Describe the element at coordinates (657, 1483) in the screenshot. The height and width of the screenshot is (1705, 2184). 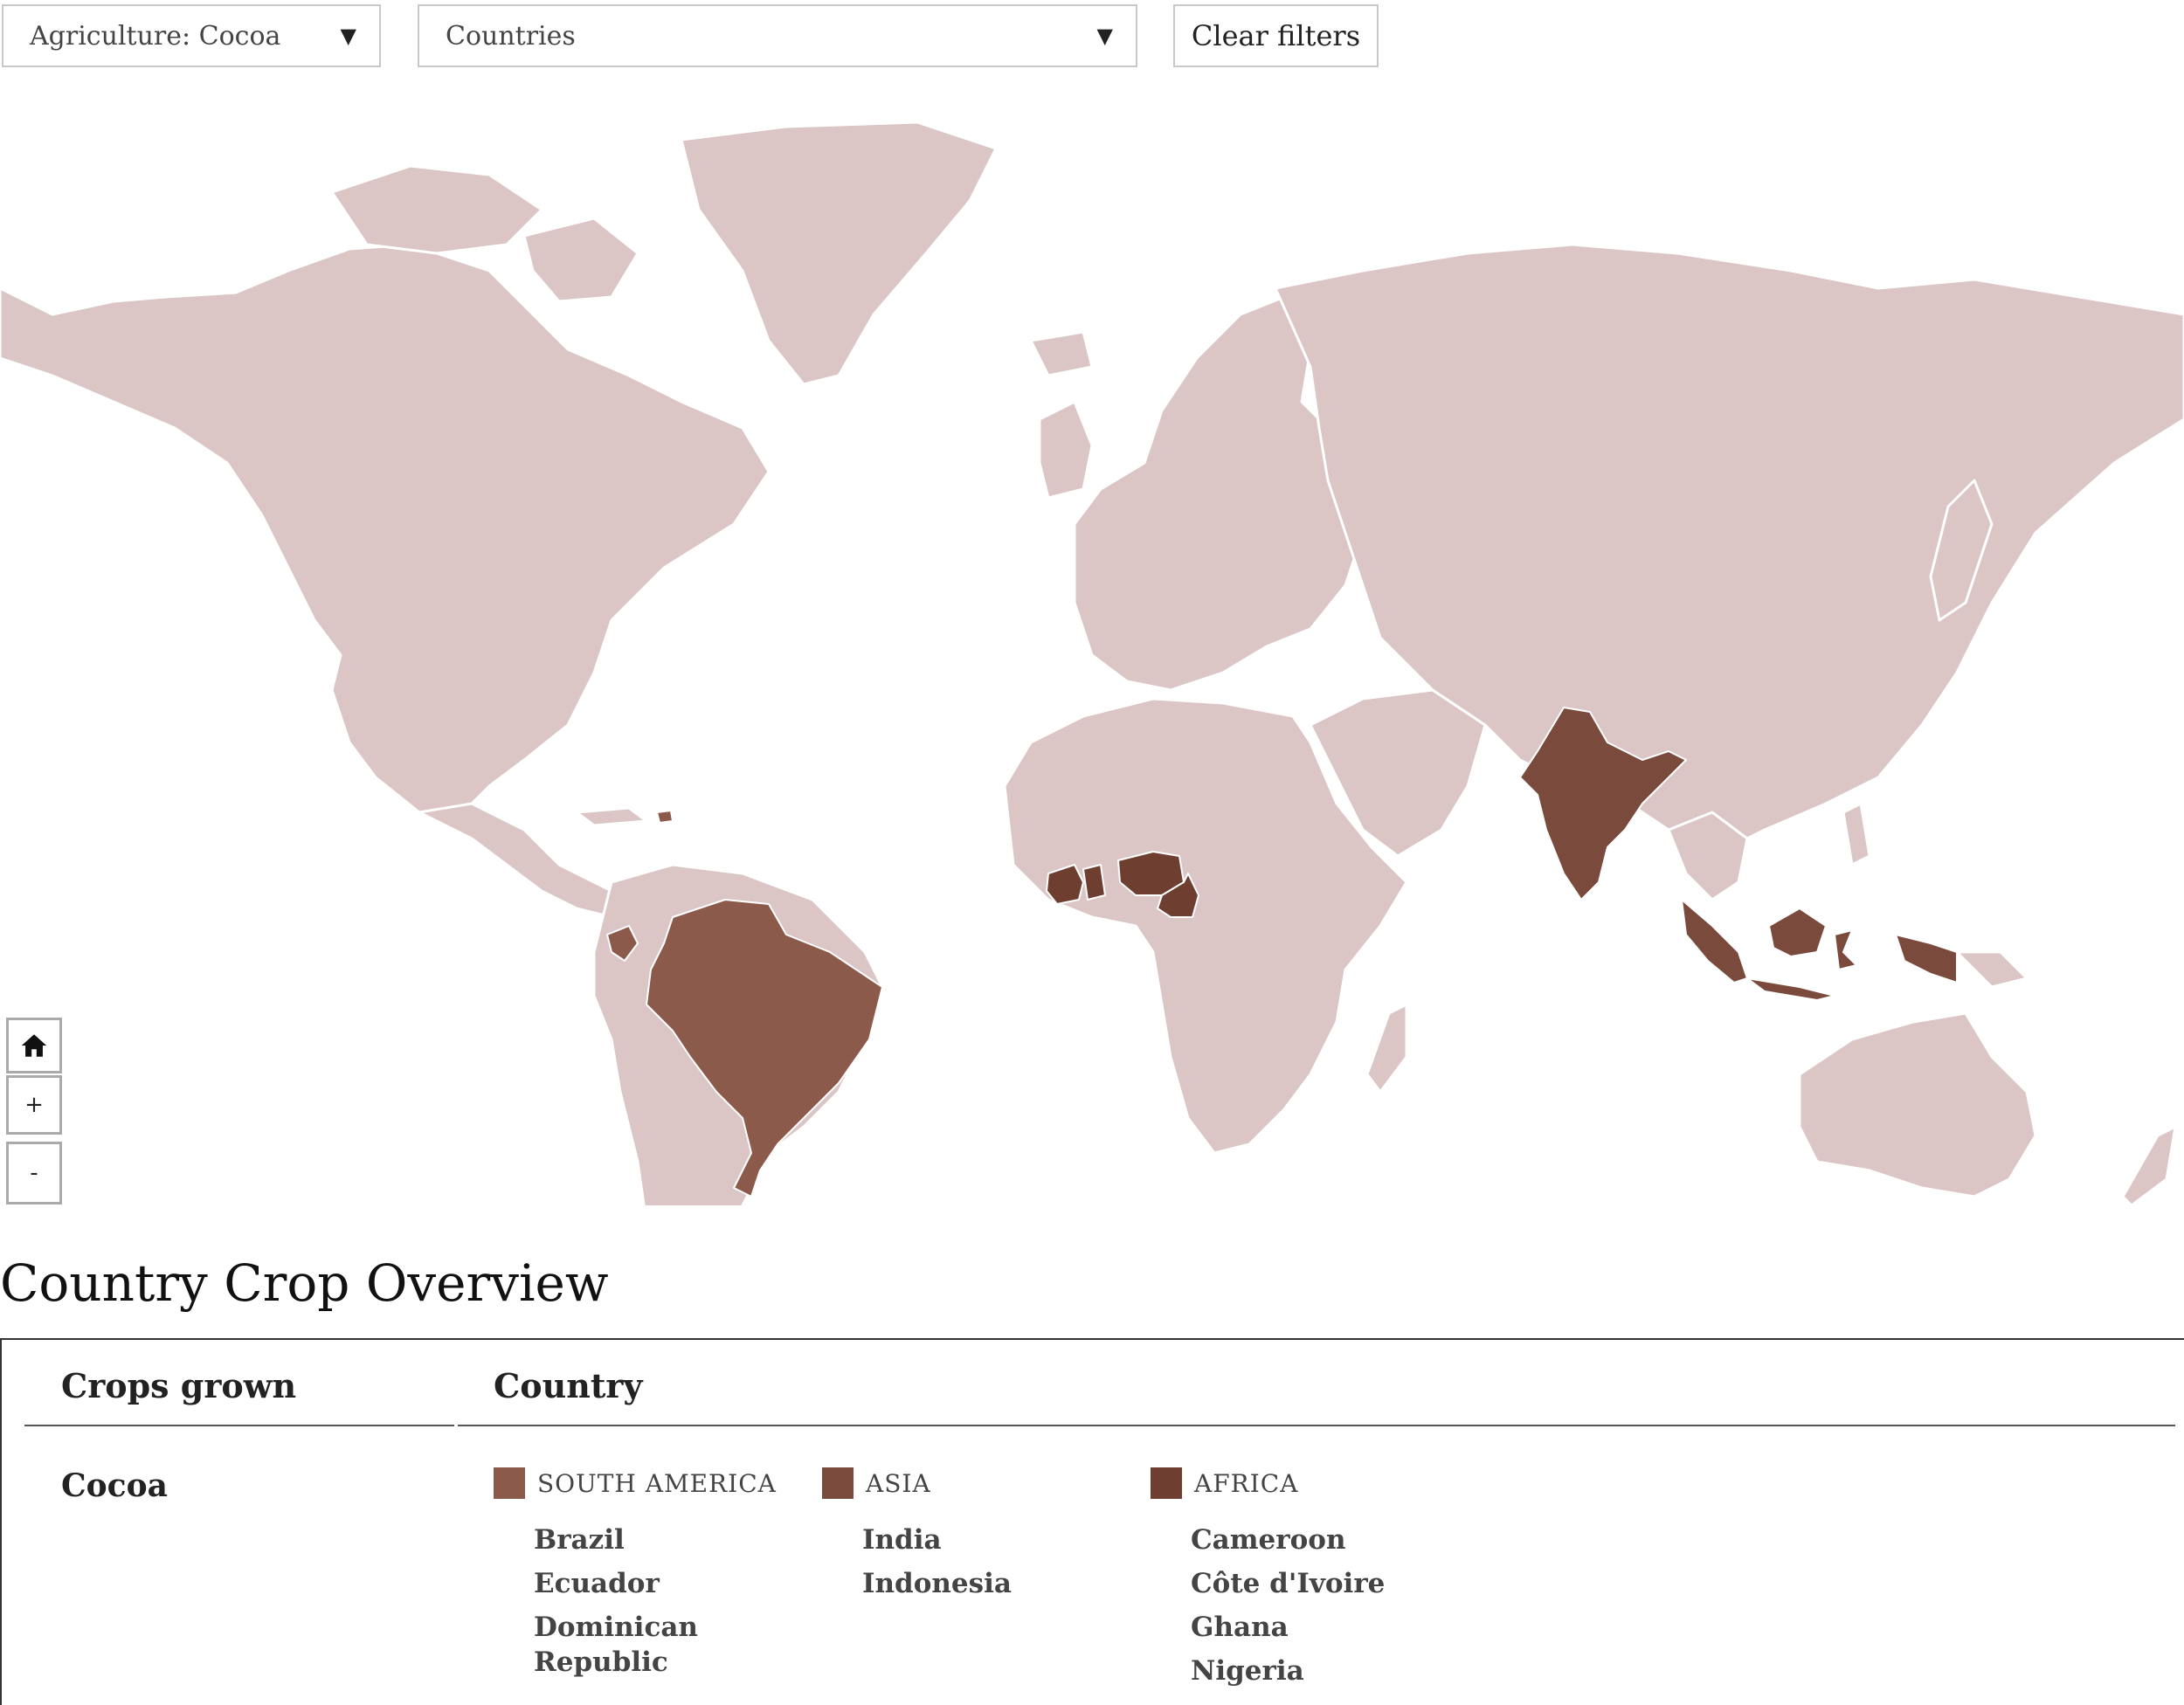
I see `region-name: SOUTH AMERICA` at that location.